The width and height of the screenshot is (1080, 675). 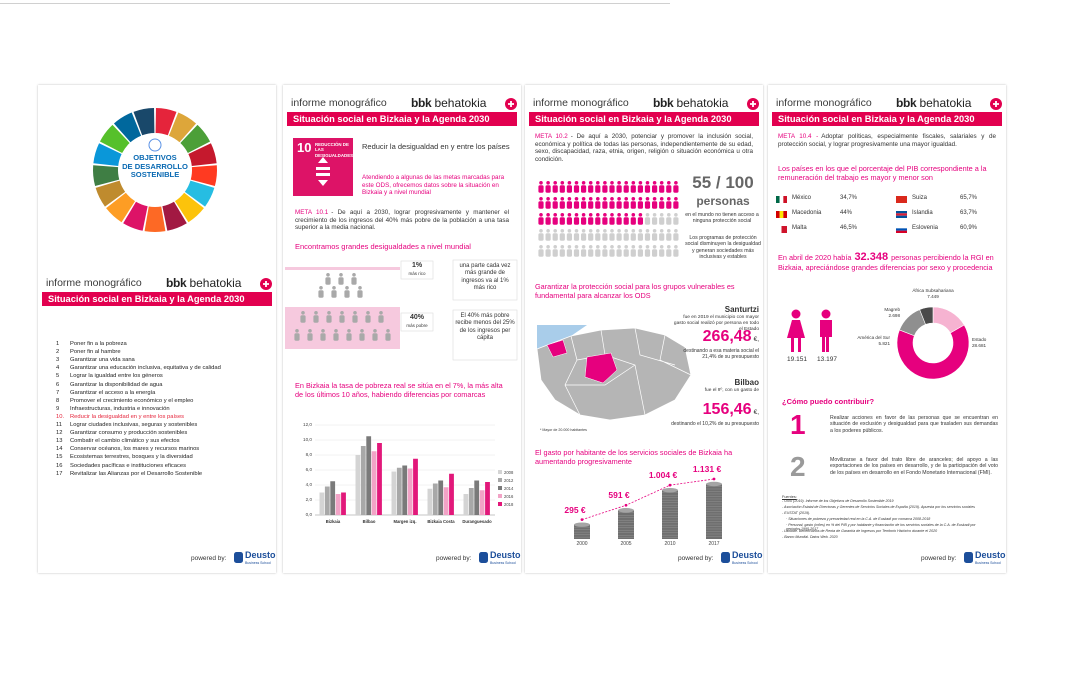 I want to click on donut-label: África Subsahariana, so click(x=933, y=290).